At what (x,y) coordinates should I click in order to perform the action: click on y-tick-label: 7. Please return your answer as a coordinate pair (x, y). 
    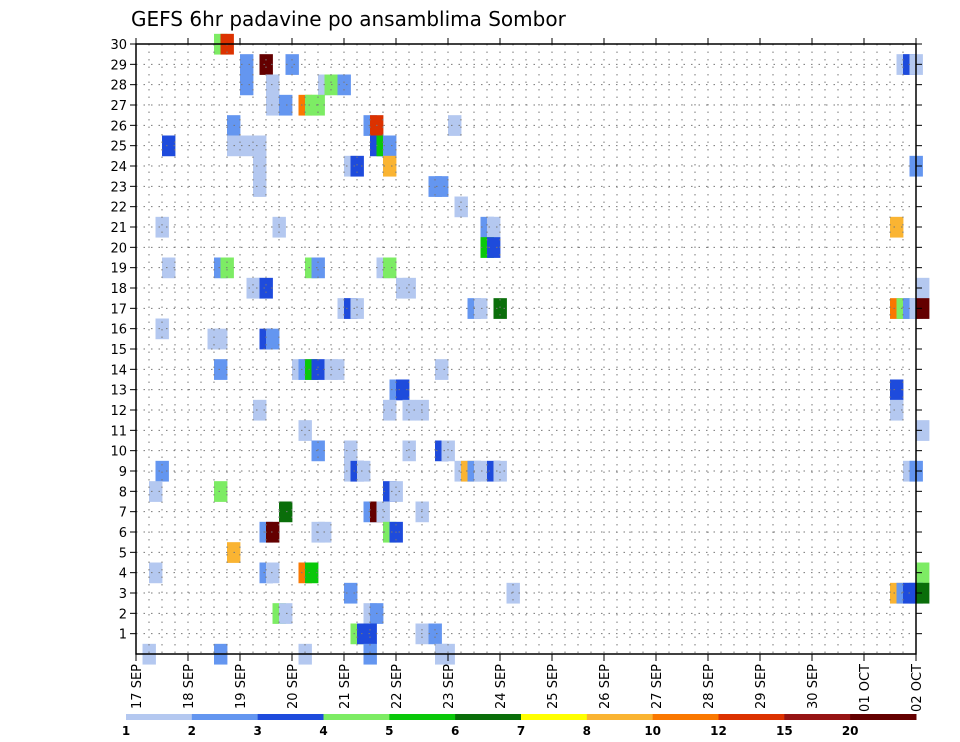
    Looking at the image, I should click on (123, 513).